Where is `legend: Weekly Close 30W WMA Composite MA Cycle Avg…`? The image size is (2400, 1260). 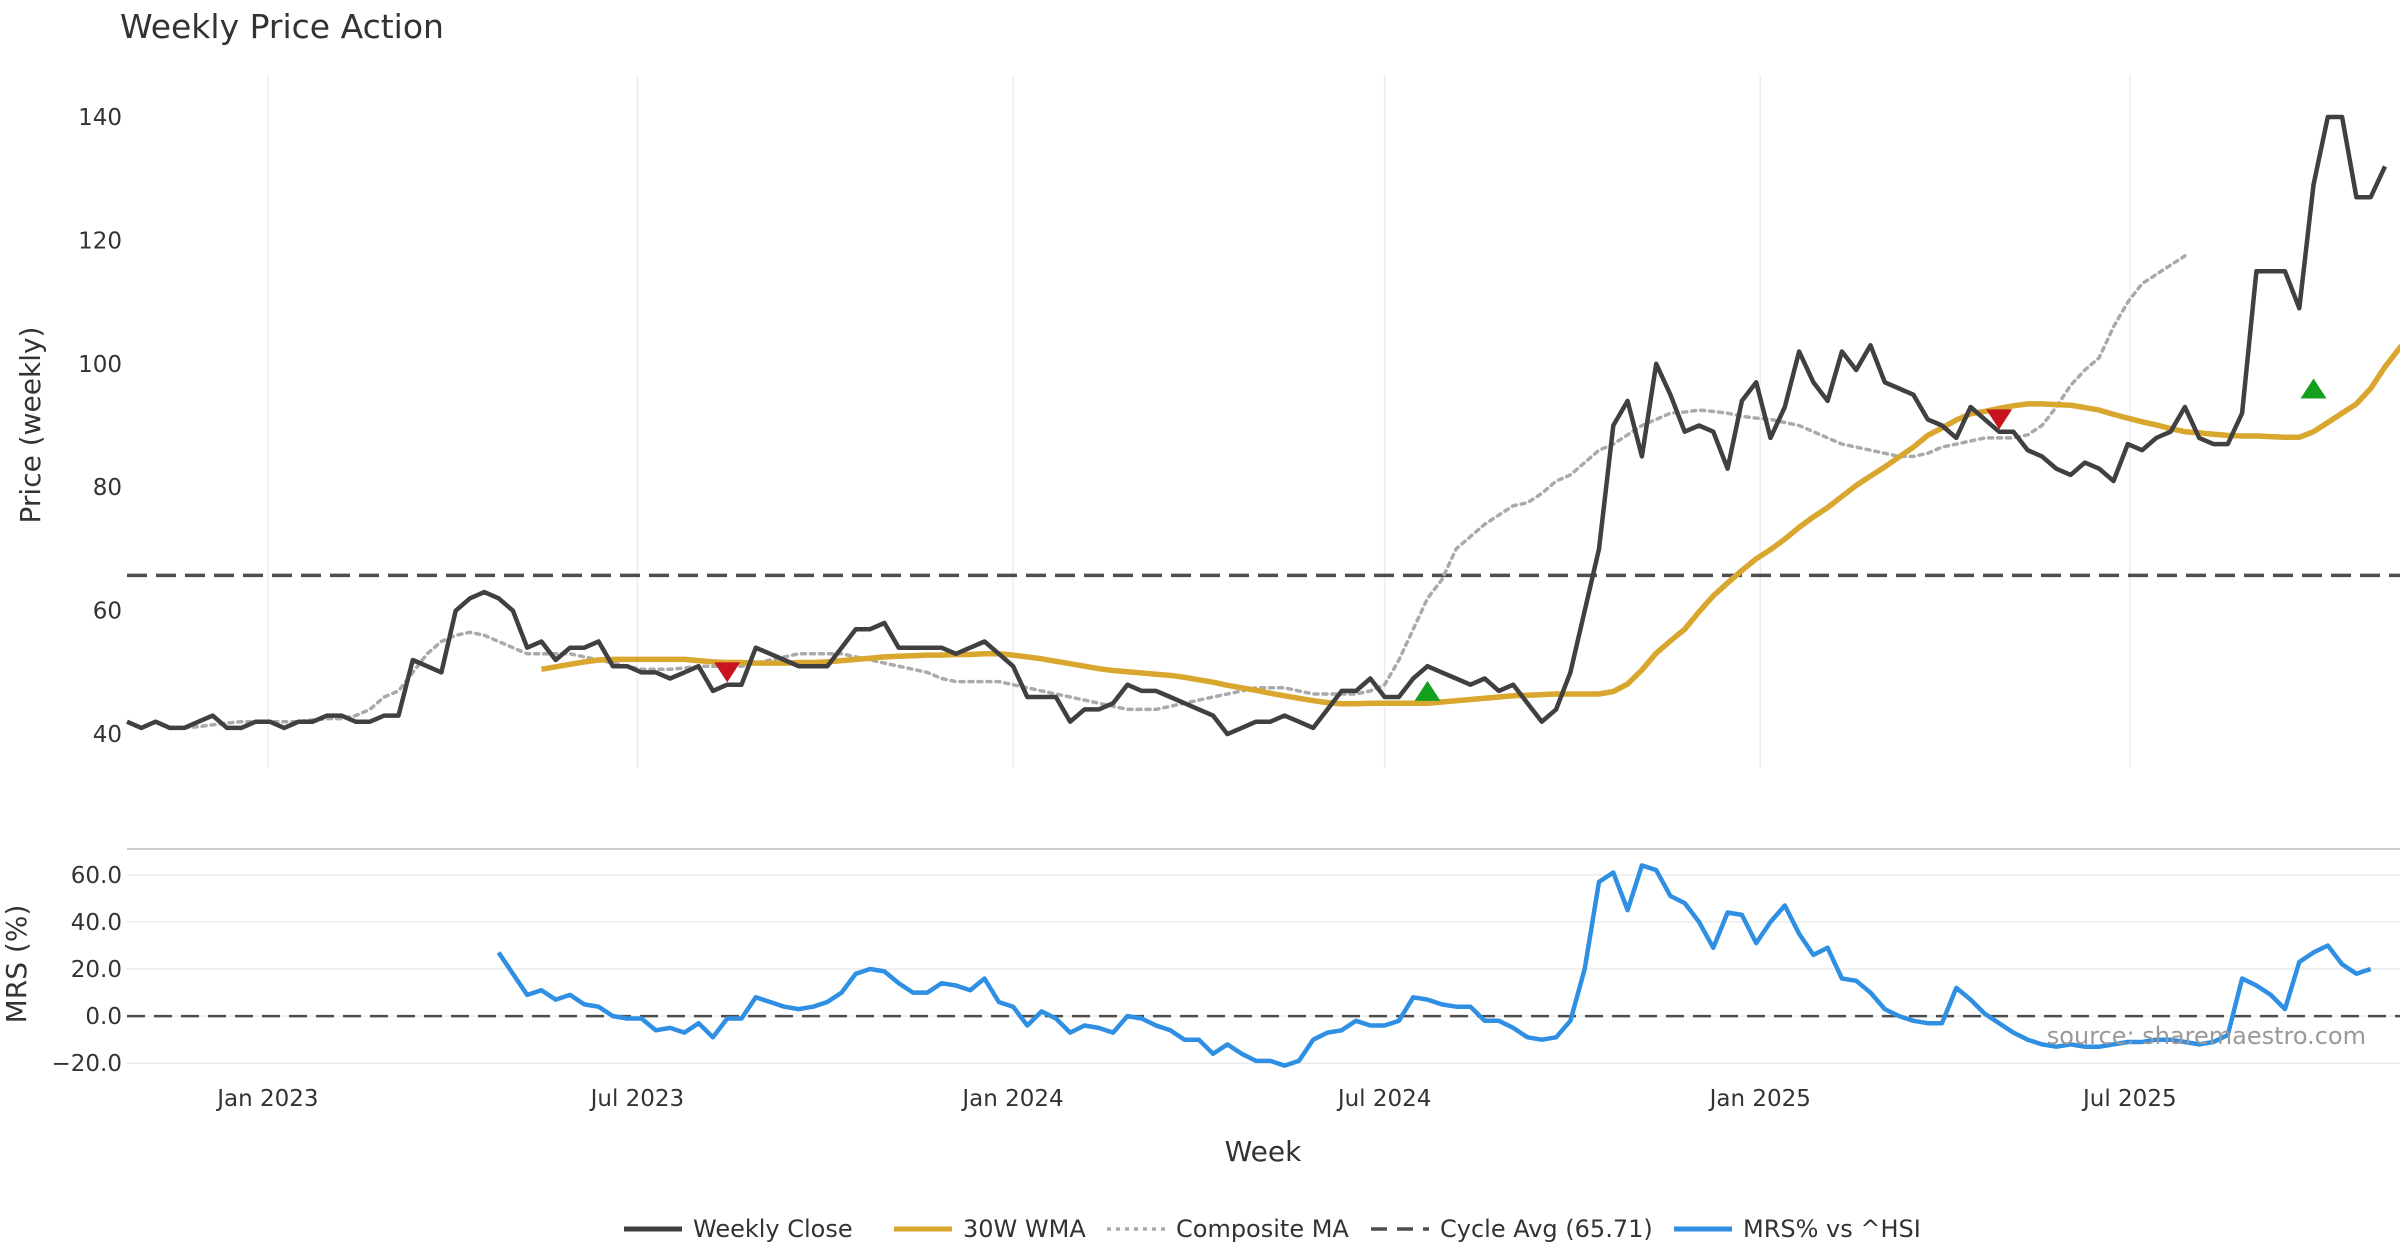
legend: Weekly Close 30W WMA Composite MA Cycle Avg… is located at coordinates (1272, 1229).